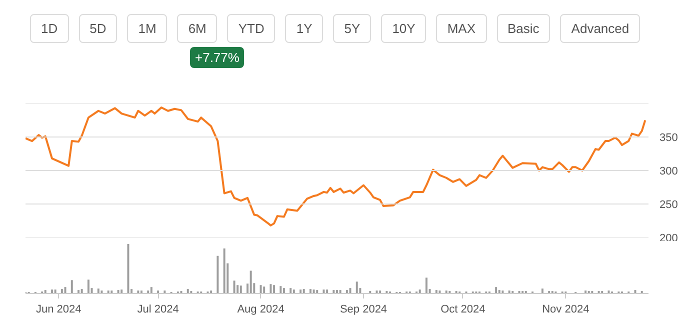  What do you see at coordinates (197, 28) in the screenshot?
I see `text: 6M` at bounding box center [197, 28].